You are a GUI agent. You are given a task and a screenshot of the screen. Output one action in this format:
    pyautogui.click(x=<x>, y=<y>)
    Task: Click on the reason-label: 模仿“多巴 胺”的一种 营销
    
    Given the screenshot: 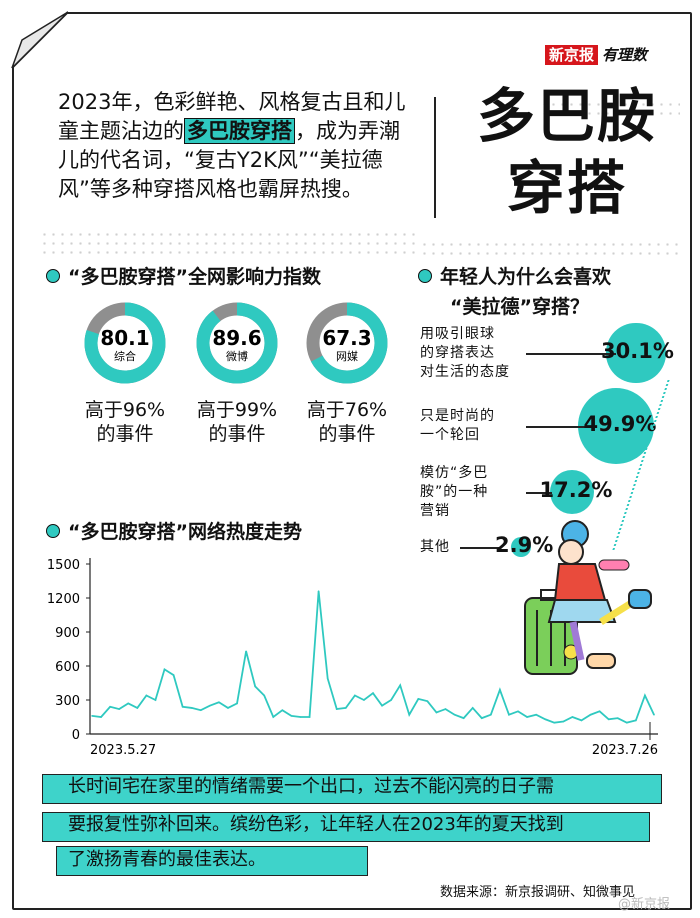 What is the action you would take?
    pyautogui.click(x=454, y=491)
    